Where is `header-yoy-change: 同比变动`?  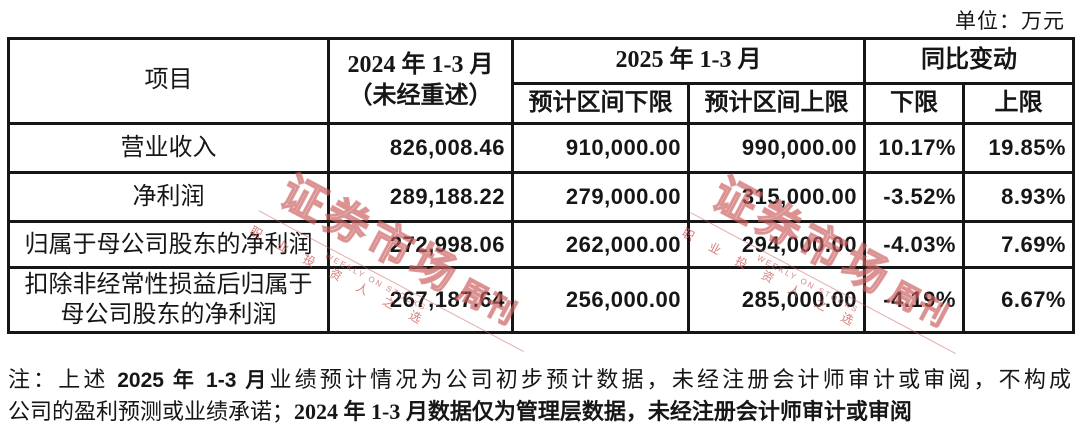 header-yoy-change: 同比变动 is located at coordinates (969, 61).